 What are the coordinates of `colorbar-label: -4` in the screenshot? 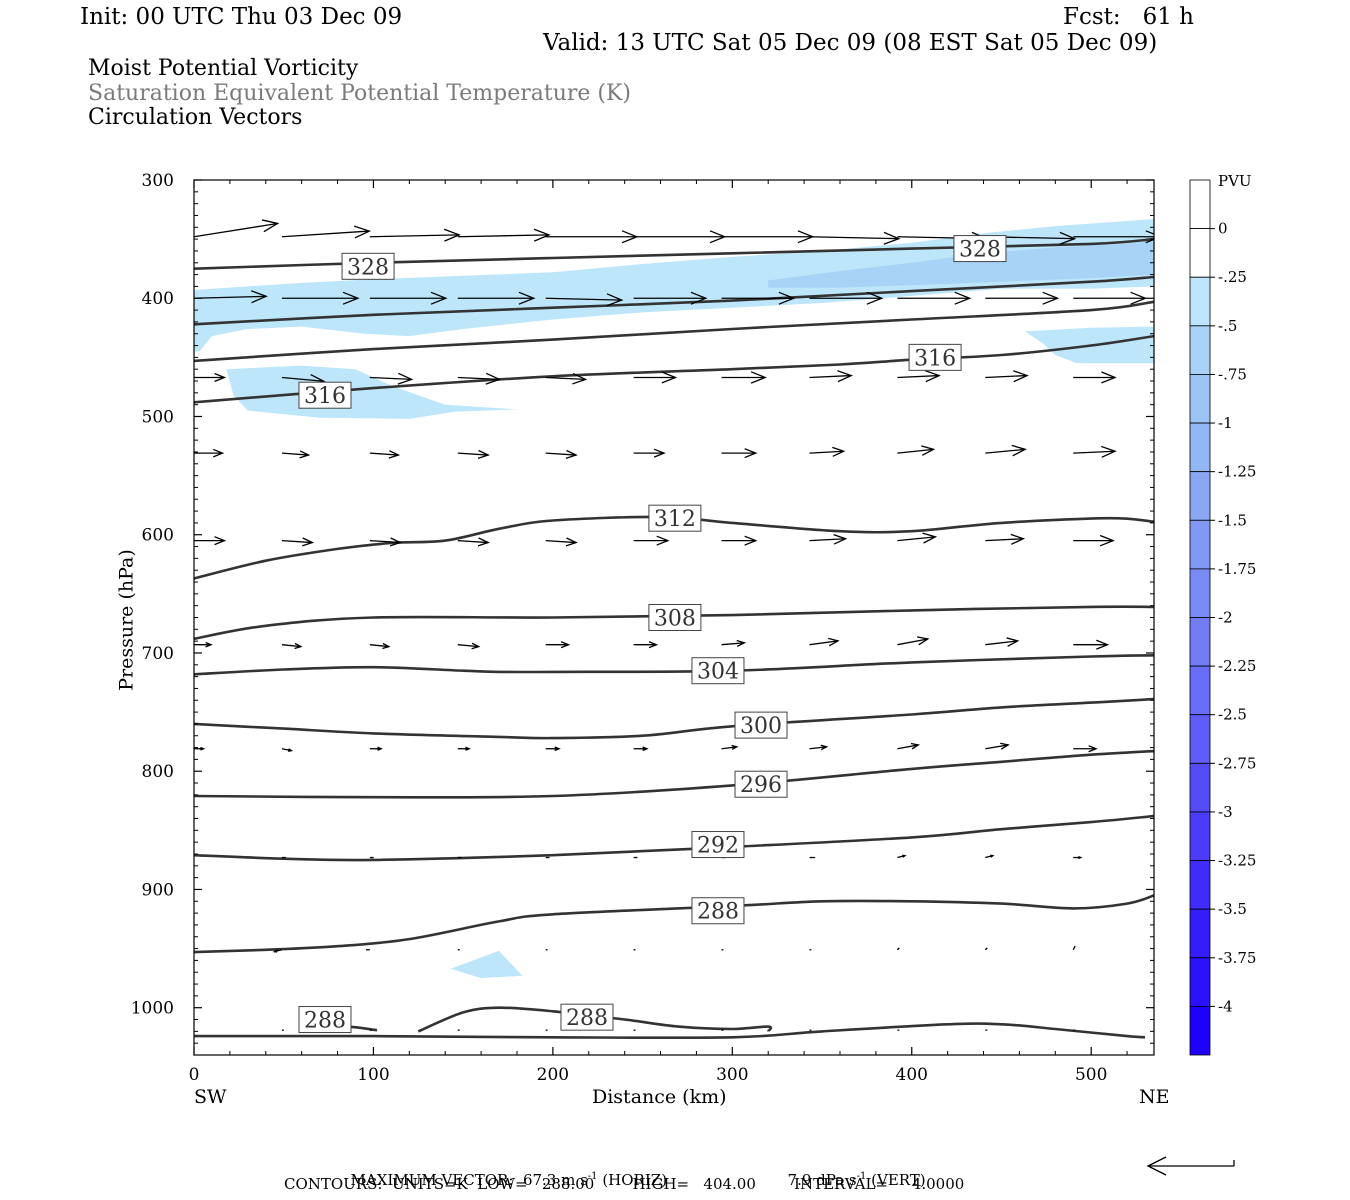 It's located at (1225, 1006).